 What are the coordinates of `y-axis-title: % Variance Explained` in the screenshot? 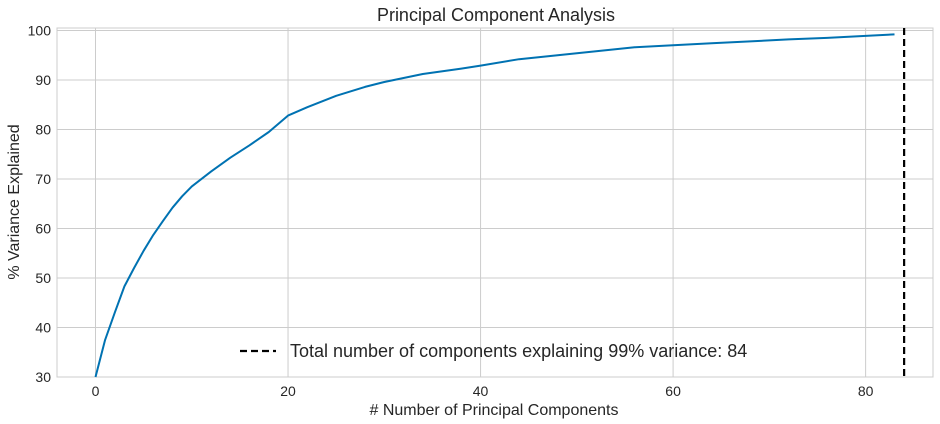 It's located at (14, 201).